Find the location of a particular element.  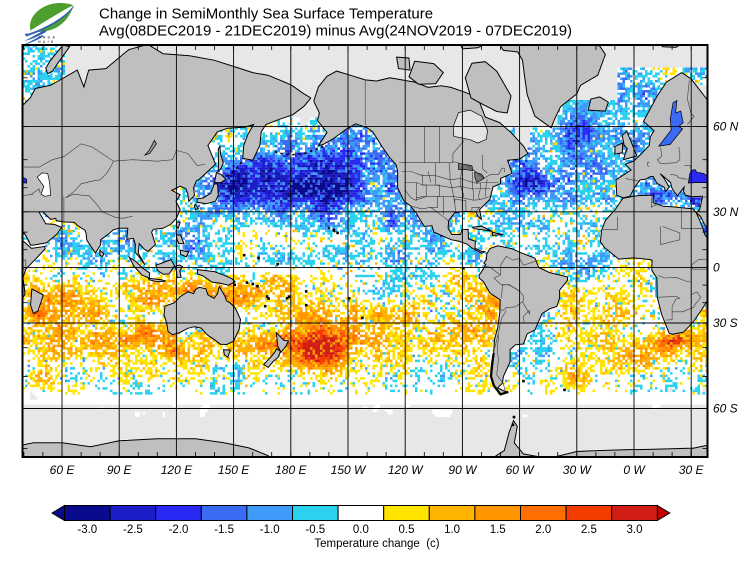

svg-text: 150 W is located at coordinates (349, 470).